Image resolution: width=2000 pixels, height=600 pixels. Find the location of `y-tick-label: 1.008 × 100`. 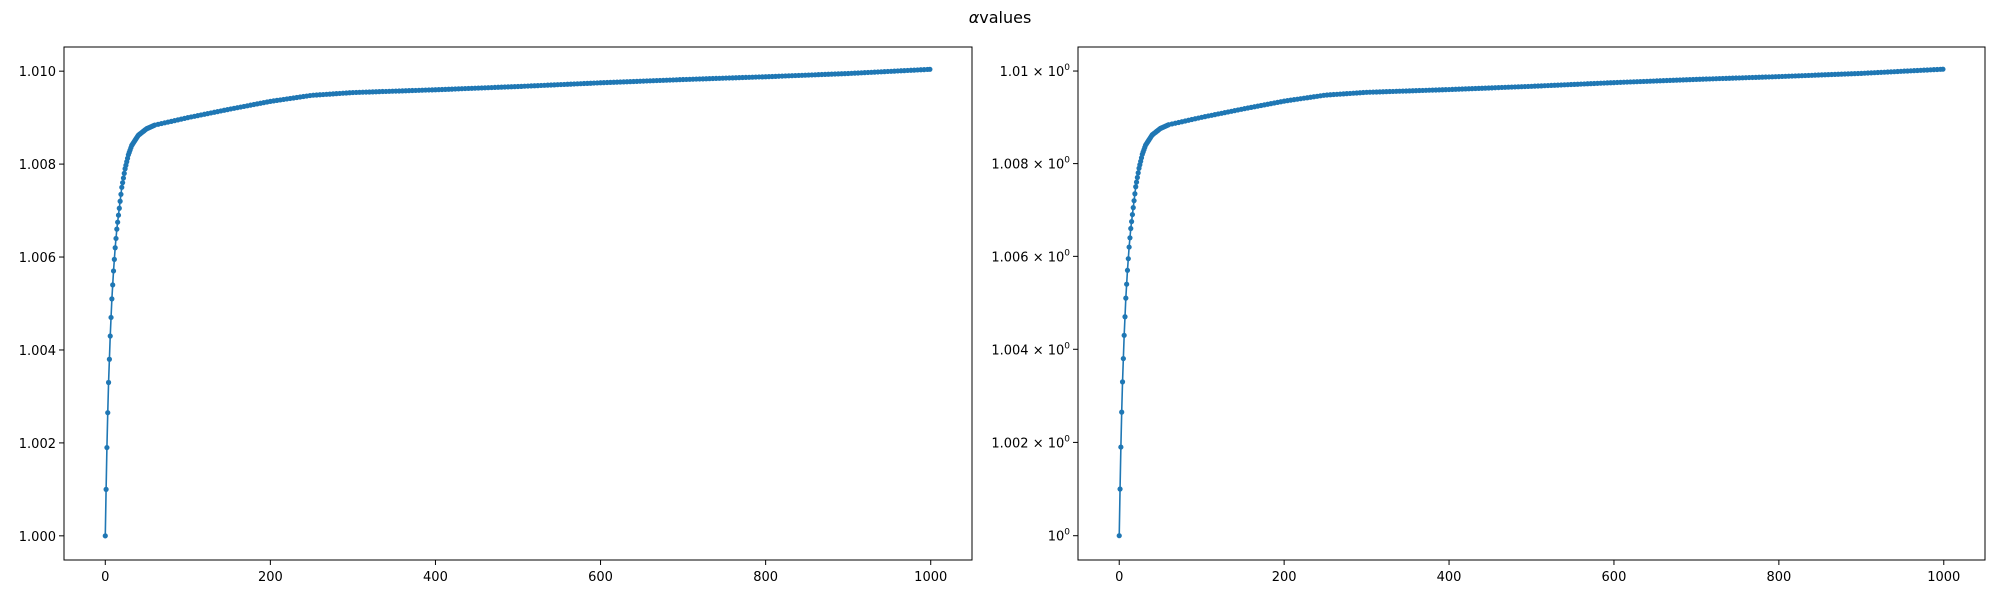

y-tick-label: 1.008 × 100 is located at coordinates (1030, 164).